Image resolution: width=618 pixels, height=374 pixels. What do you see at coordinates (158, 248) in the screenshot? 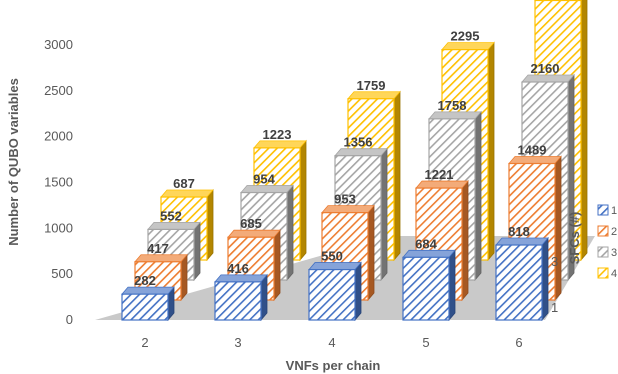
I see `data-label: 417` at bounding box center [158, 248].